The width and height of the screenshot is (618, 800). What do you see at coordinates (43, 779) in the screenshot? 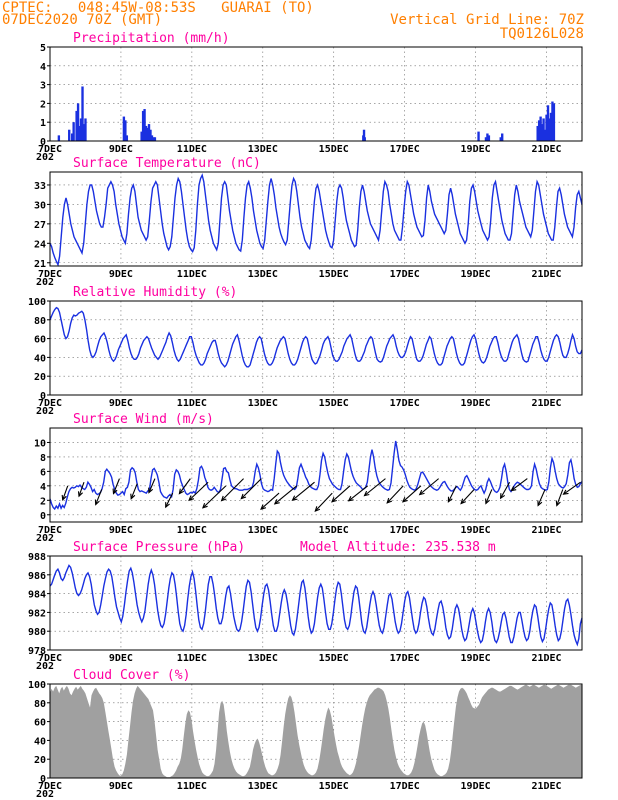
I see `cloud-ytick-label: 0` at bounding box center [43, 779].